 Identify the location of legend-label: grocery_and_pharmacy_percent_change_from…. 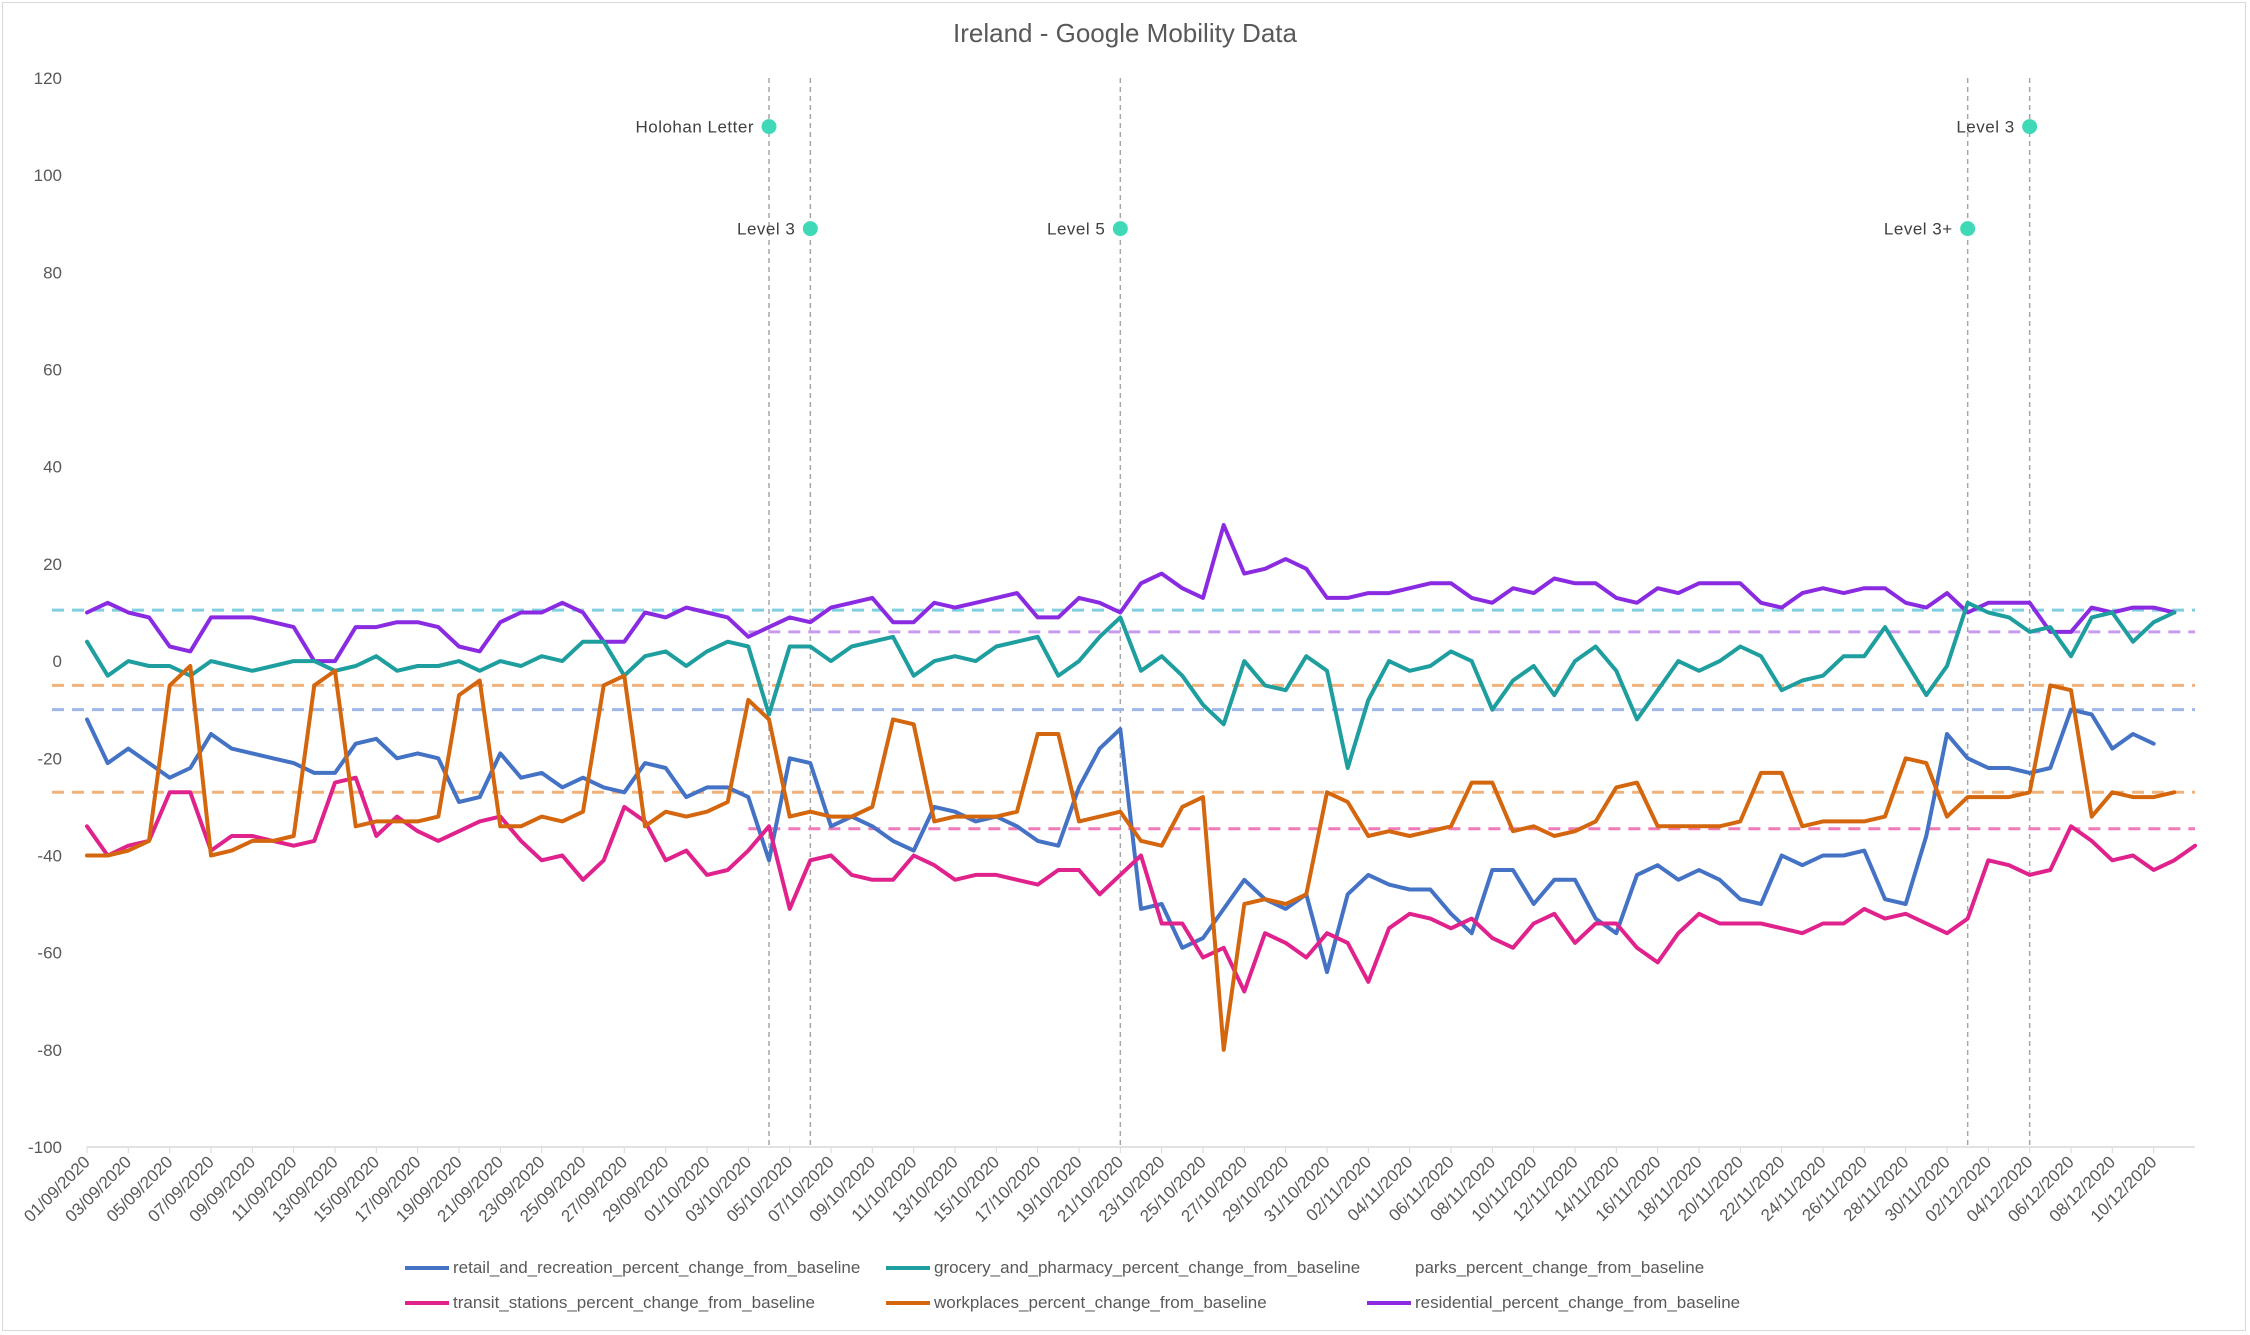
(1147, 1267).